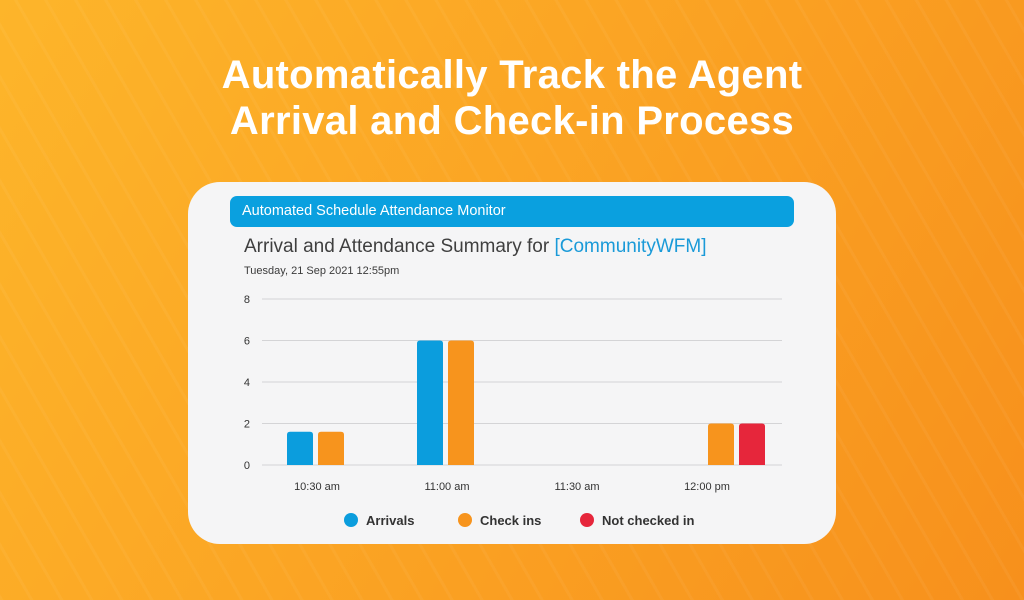 The height and width of the screenshot is (600, 1024). I want to click on legend-item-check-ins: Check ins, so click(499, 520).